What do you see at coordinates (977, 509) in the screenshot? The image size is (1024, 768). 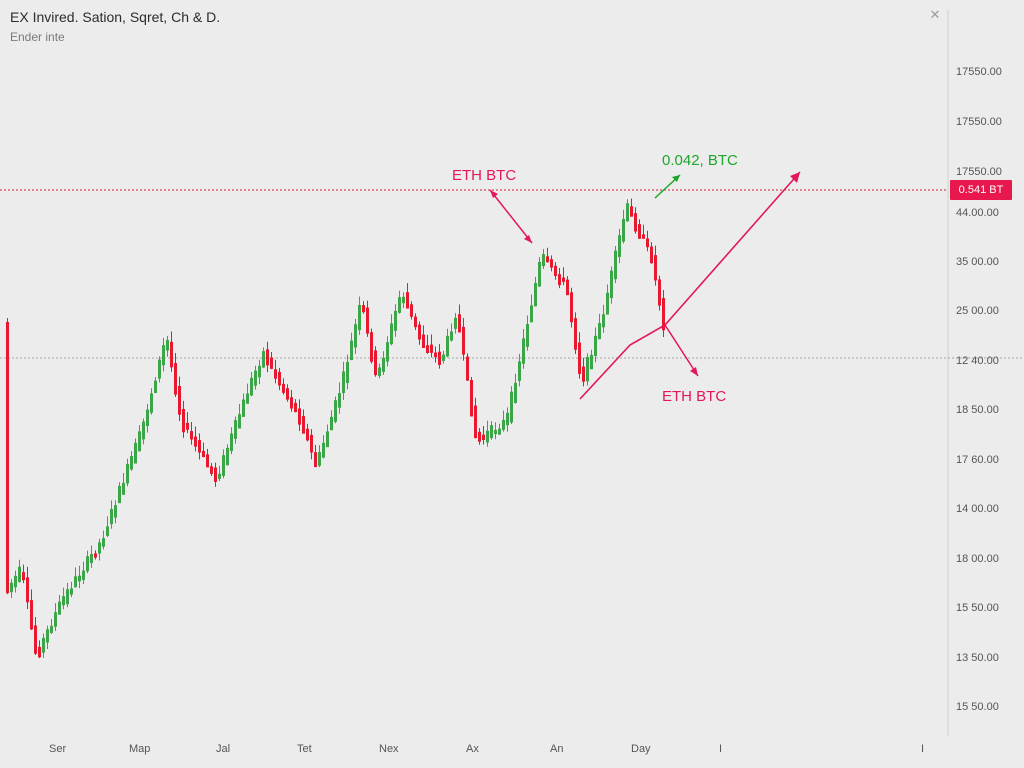 I see `y-tick: 14 00.00` at bounding box center [977, 509].